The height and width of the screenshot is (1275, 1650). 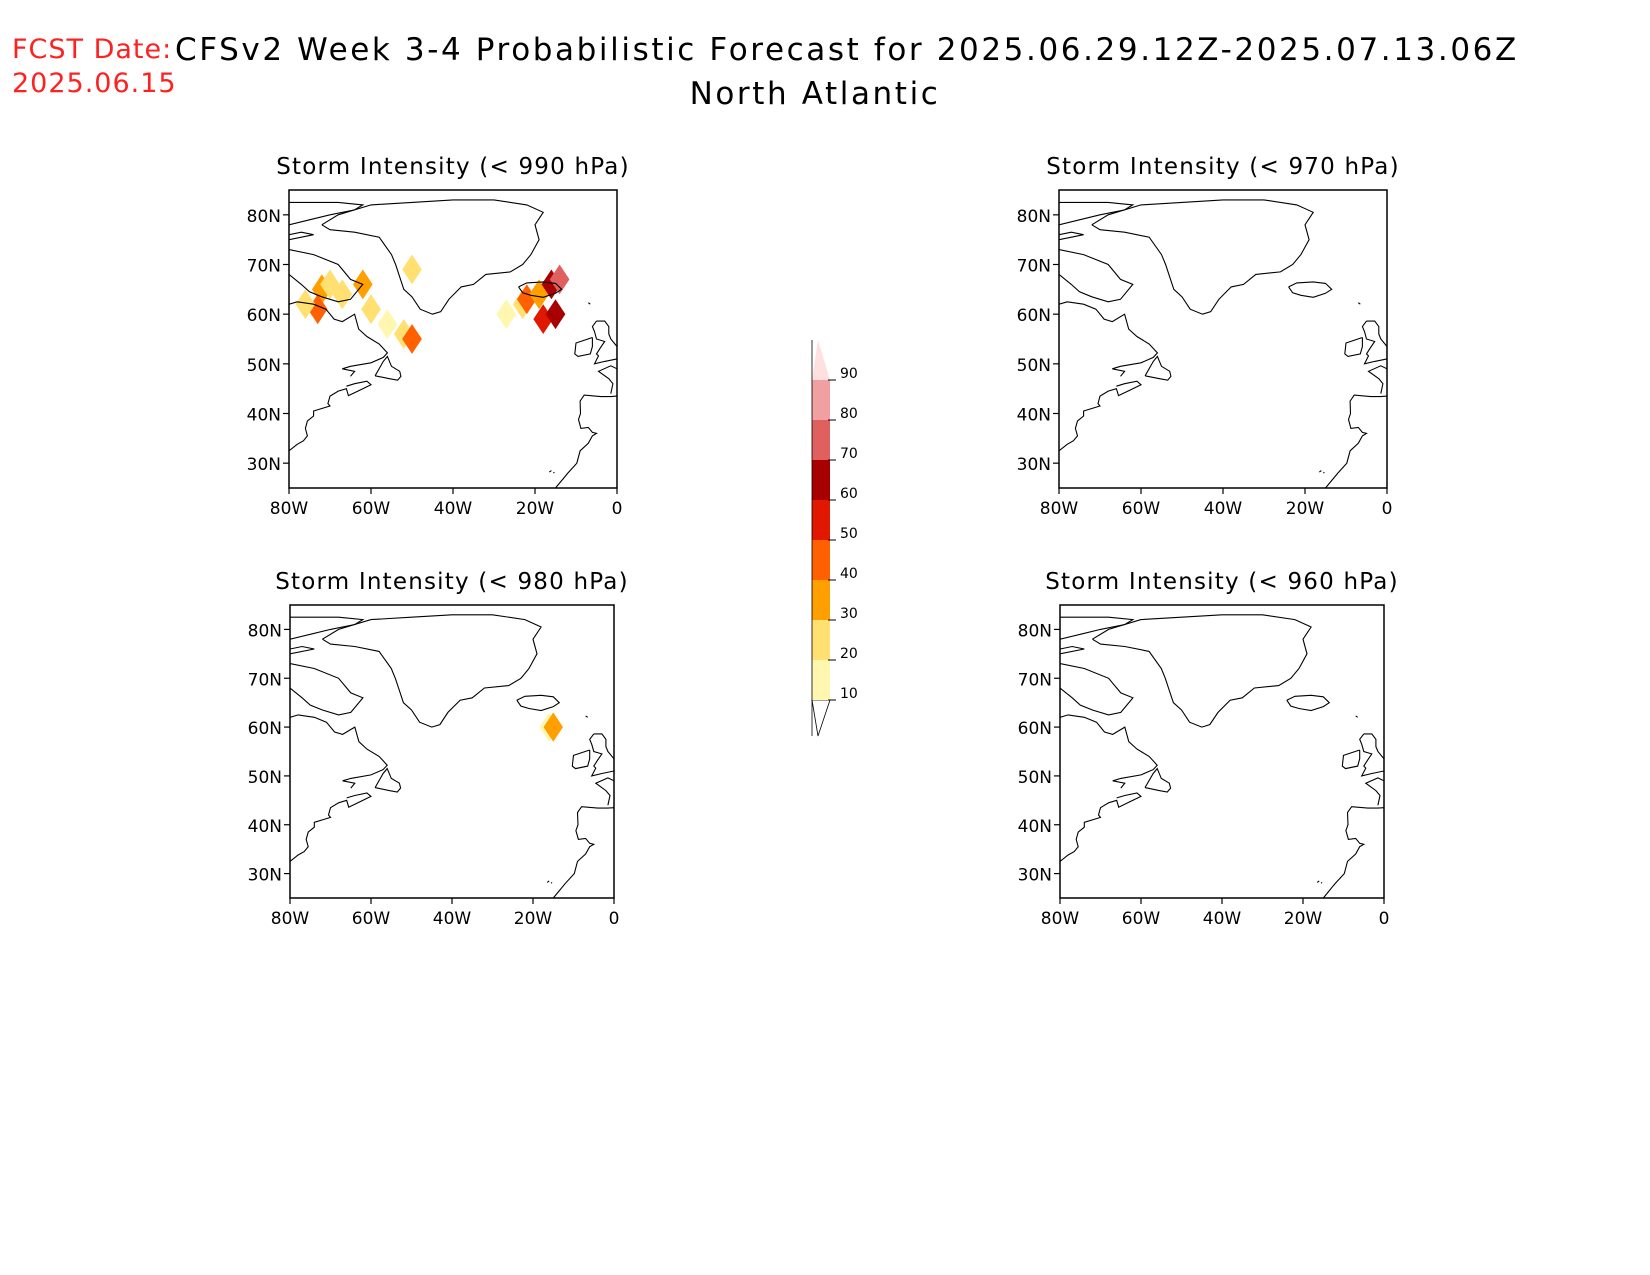 I want to click on panel-title: Storm Intensity (< 980 hPa), so click(x=452, y=582).